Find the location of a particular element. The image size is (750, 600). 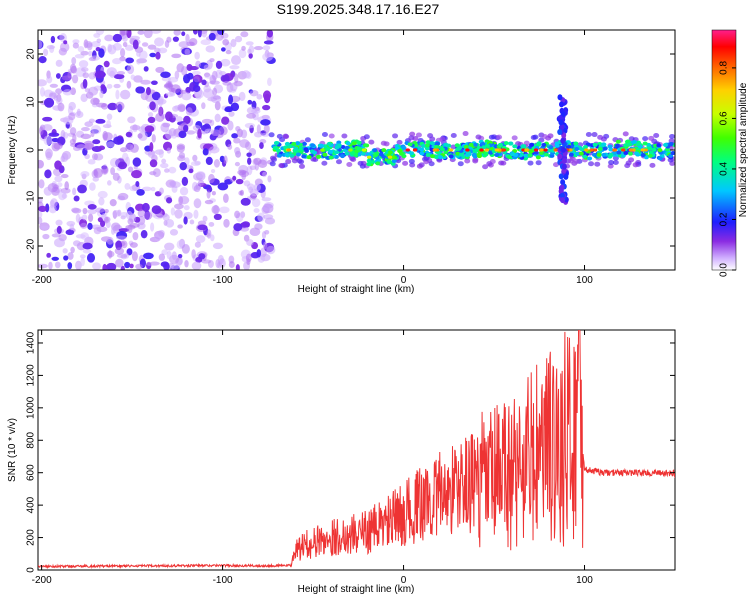

colorbar-tick-label: 0.4 is located at coordinates (724, 169).